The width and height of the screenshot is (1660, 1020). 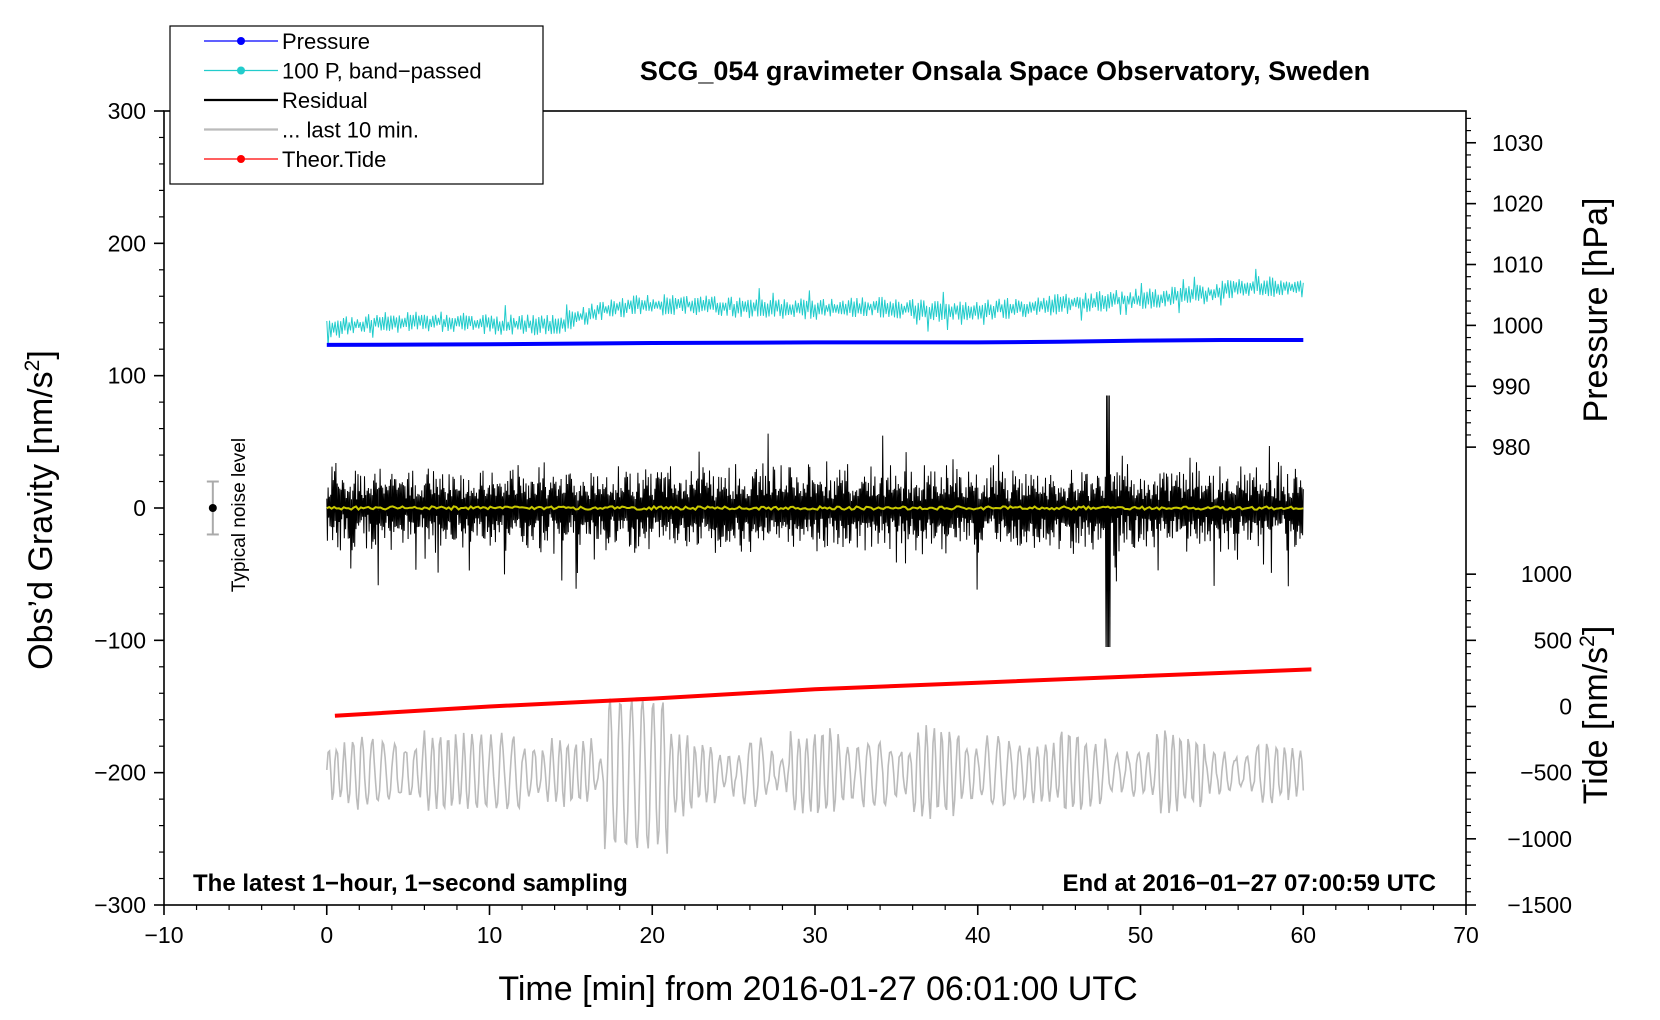 What do you see at coordinates (350, 130) in the screenshot?
I see `legend-label: ... last 10 min.` at bounding box center [350, 130].